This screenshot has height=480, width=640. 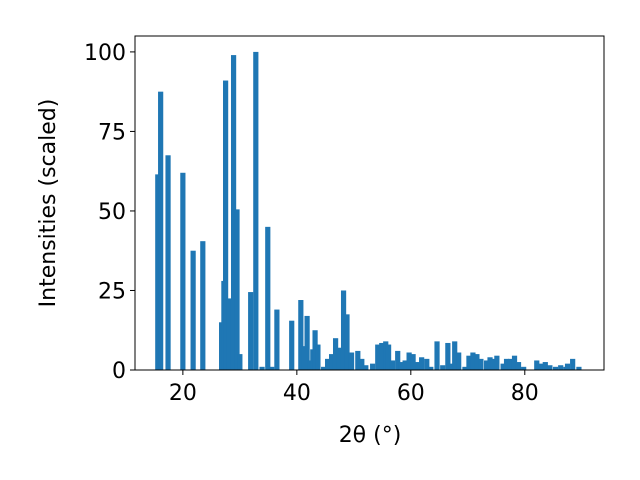 What do you see at coordinates (525, 393) in the screenshot?
I see `x-tick-label: 80` at bounding box center [525, 393].